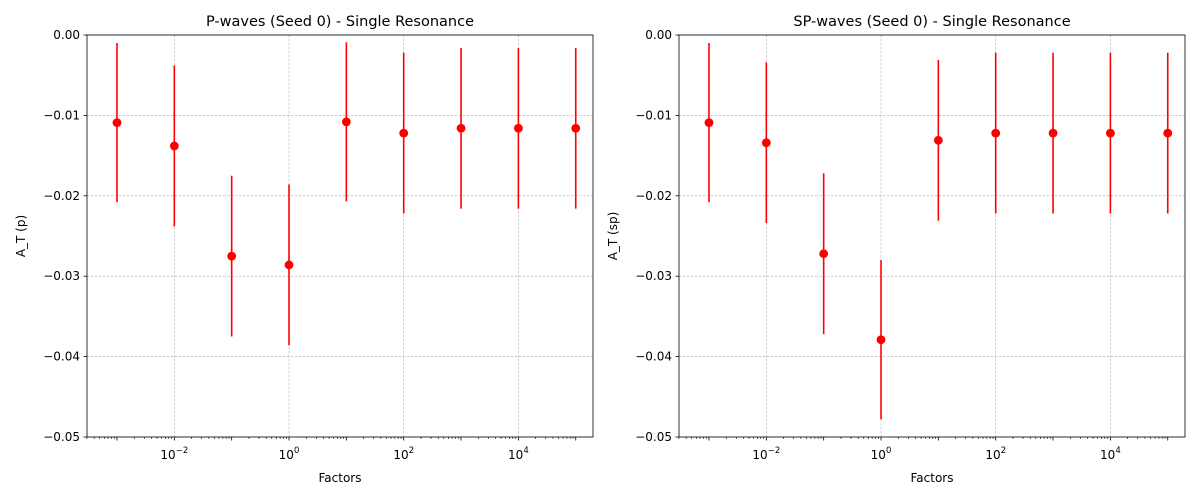  Describe the element at coordinates (21, 236) in the screenshot. I see `y-axis-label: A_T (p)` at that location.